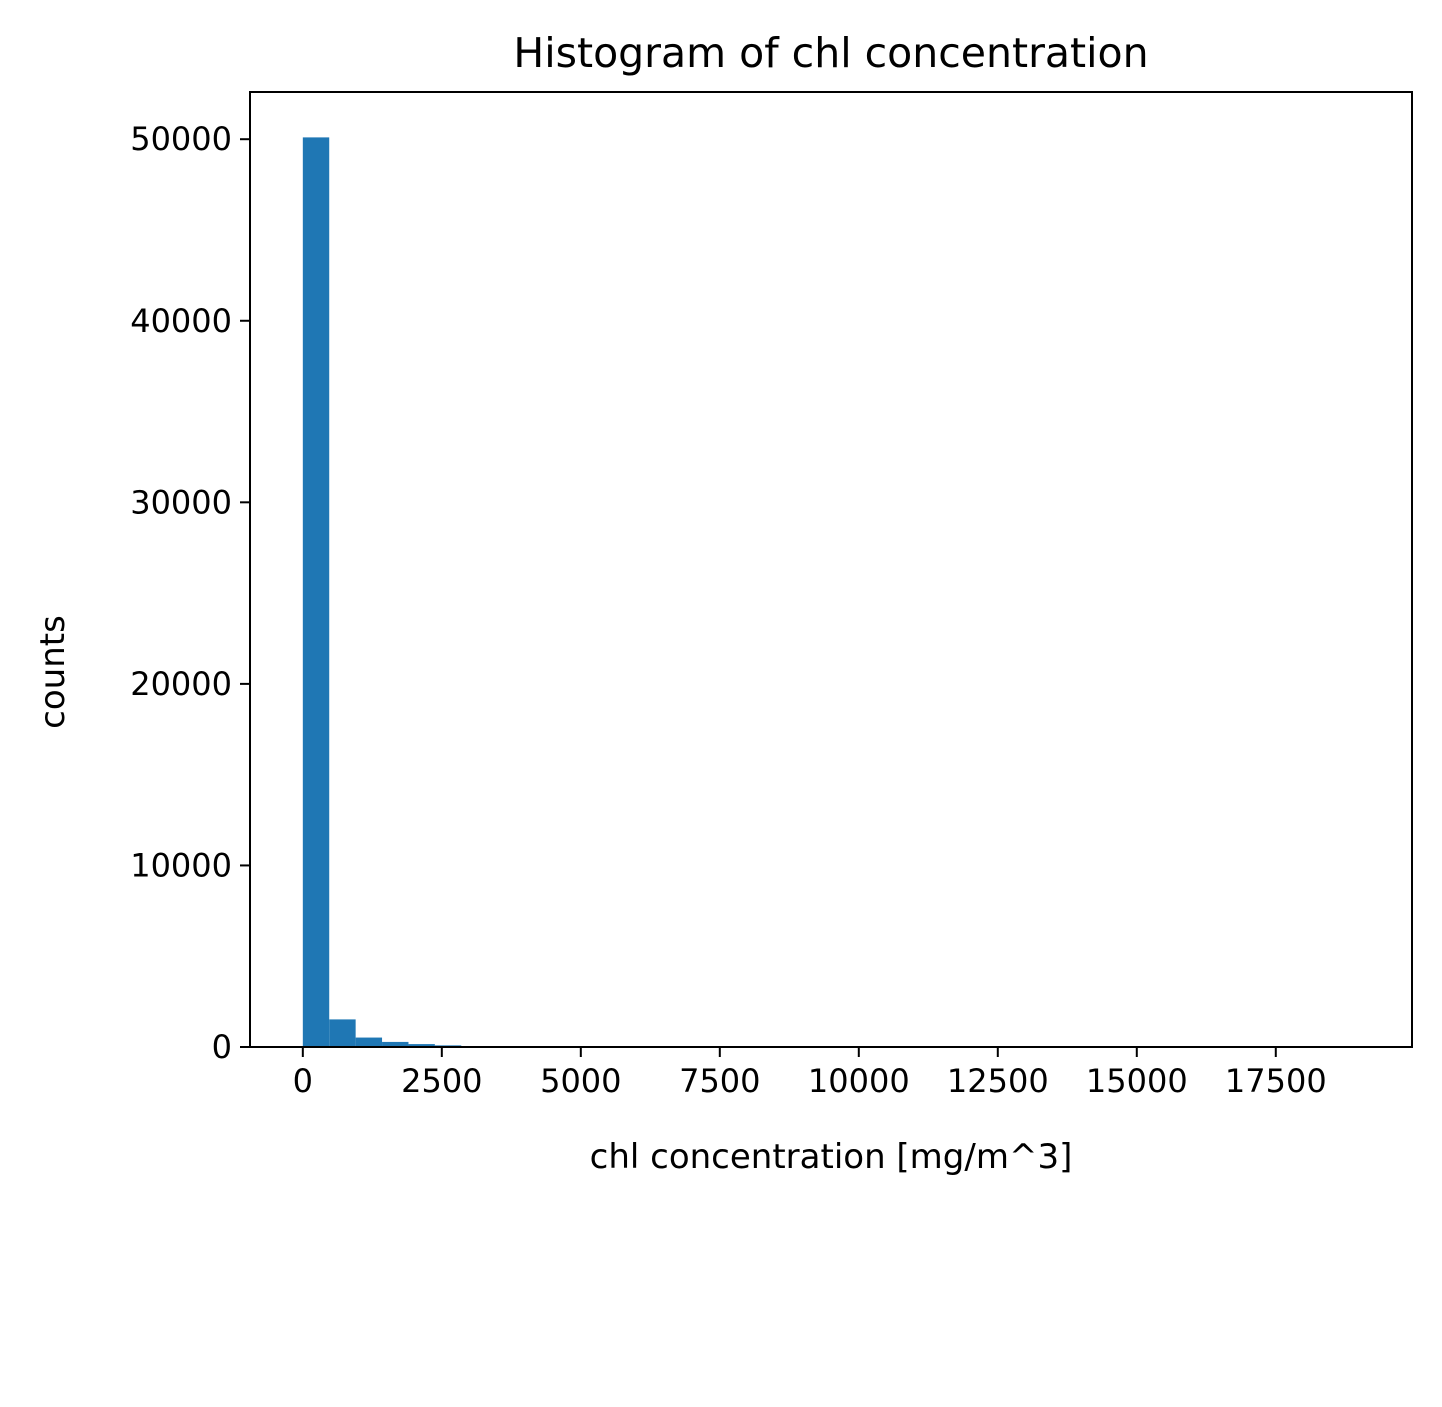 This screenshot has height=1407, width=1442. I want to click on y-tick-label: 20000, so click(181, 684).